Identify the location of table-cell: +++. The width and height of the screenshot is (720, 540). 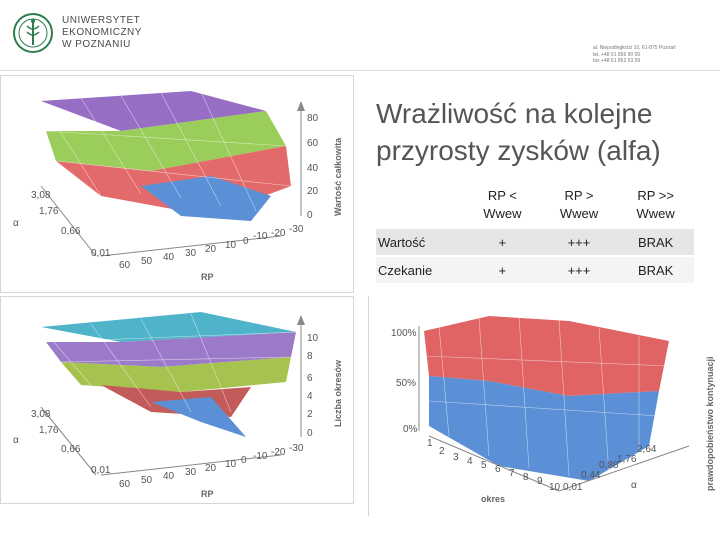
(579, 270).